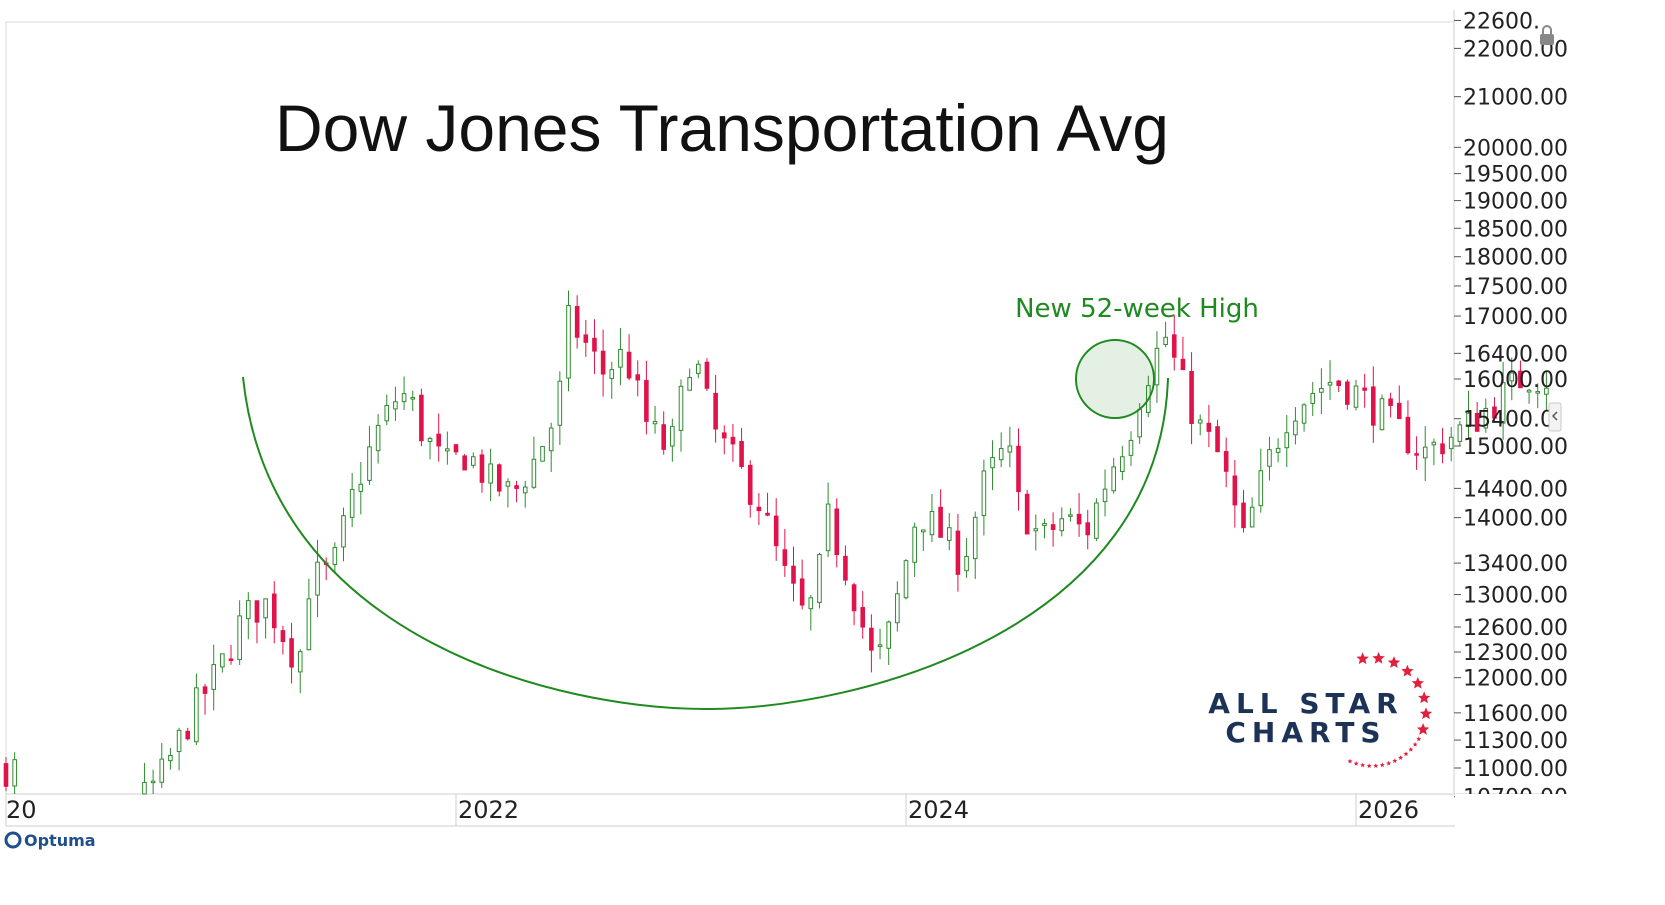 This screenshot has width=1665, height=905. What do you see at coordinates (1555, 417) in the screenshot?
I see `scroll-handle-icon` at bounding box center [1555, 417].